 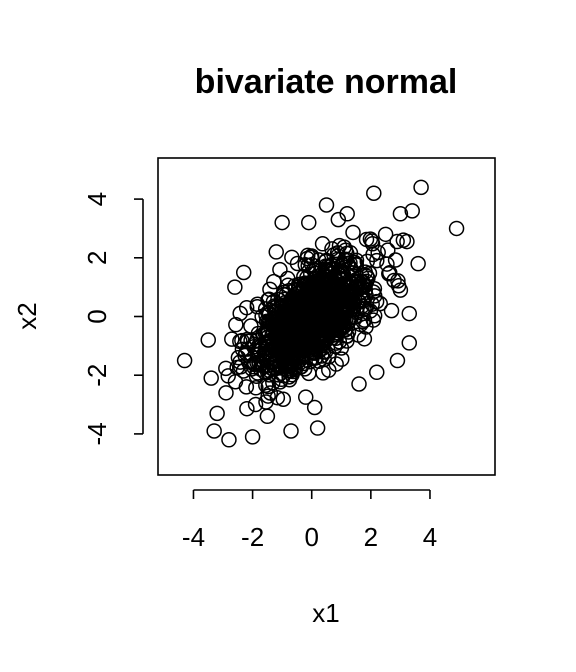 What do you see at coordinates (97, 258) in the screenshot?
I see `y-tick-label: 2` at bounding box center [97, 258].